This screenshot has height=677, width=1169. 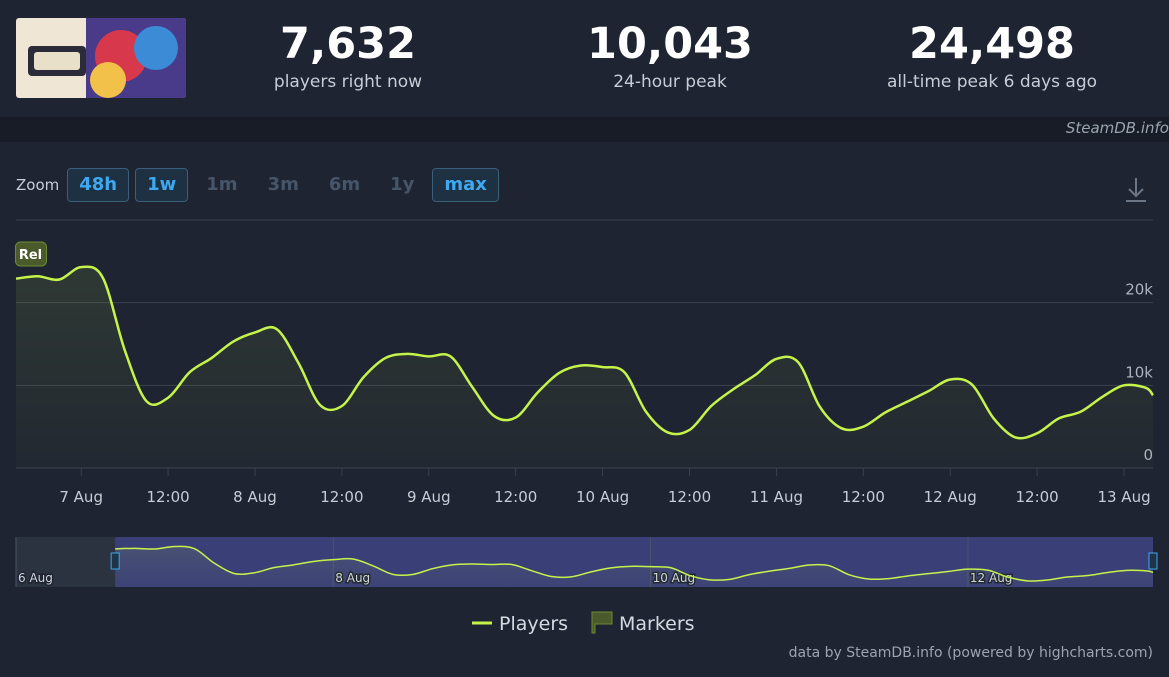 I want to click on annotation-label: Rel, so click(x=30, y=255).